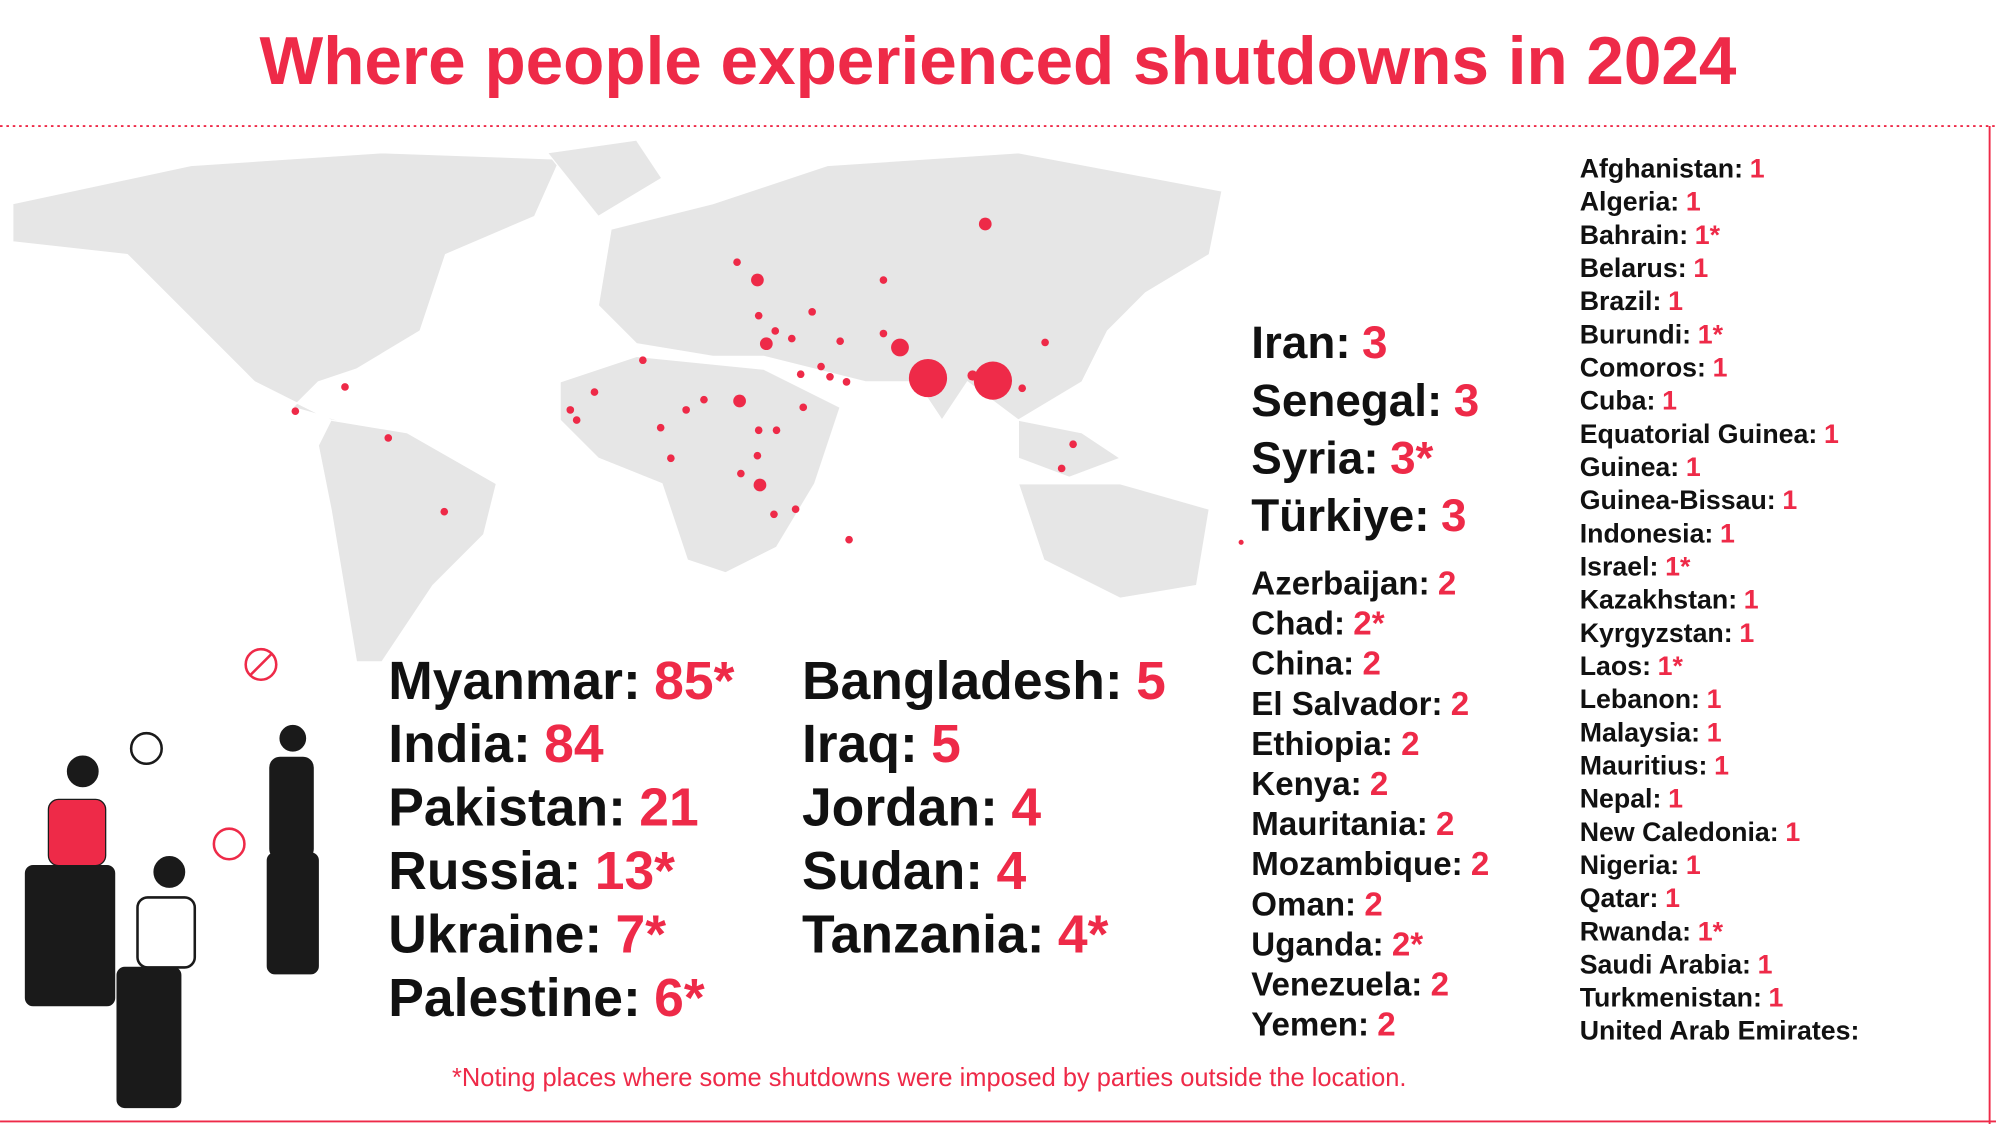 Image resolution: width=1996 pixels, height=1124 pixels. I want to click on country-entry: Saudi Arabia: 1, so click(1676, 964).